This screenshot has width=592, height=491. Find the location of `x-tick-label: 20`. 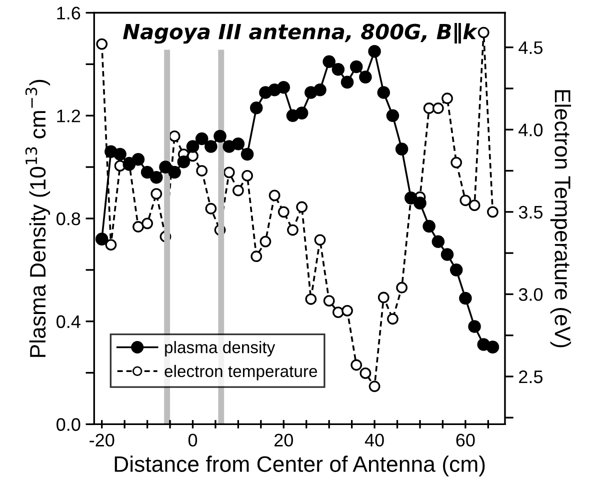

x-tick-label: 20 is located at coordinates (283, 440).